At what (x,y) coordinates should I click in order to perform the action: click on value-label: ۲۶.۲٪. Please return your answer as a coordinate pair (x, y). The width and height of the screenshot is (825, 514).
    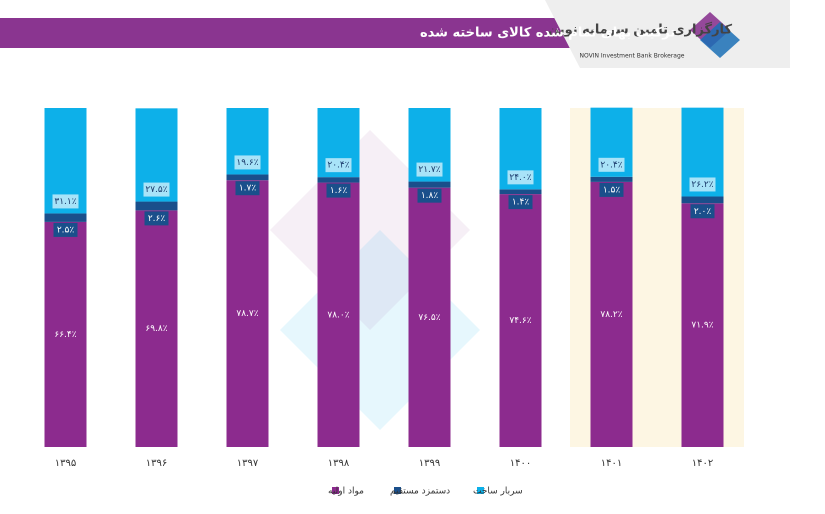
    Looking at the image, I should click on (702, 185).